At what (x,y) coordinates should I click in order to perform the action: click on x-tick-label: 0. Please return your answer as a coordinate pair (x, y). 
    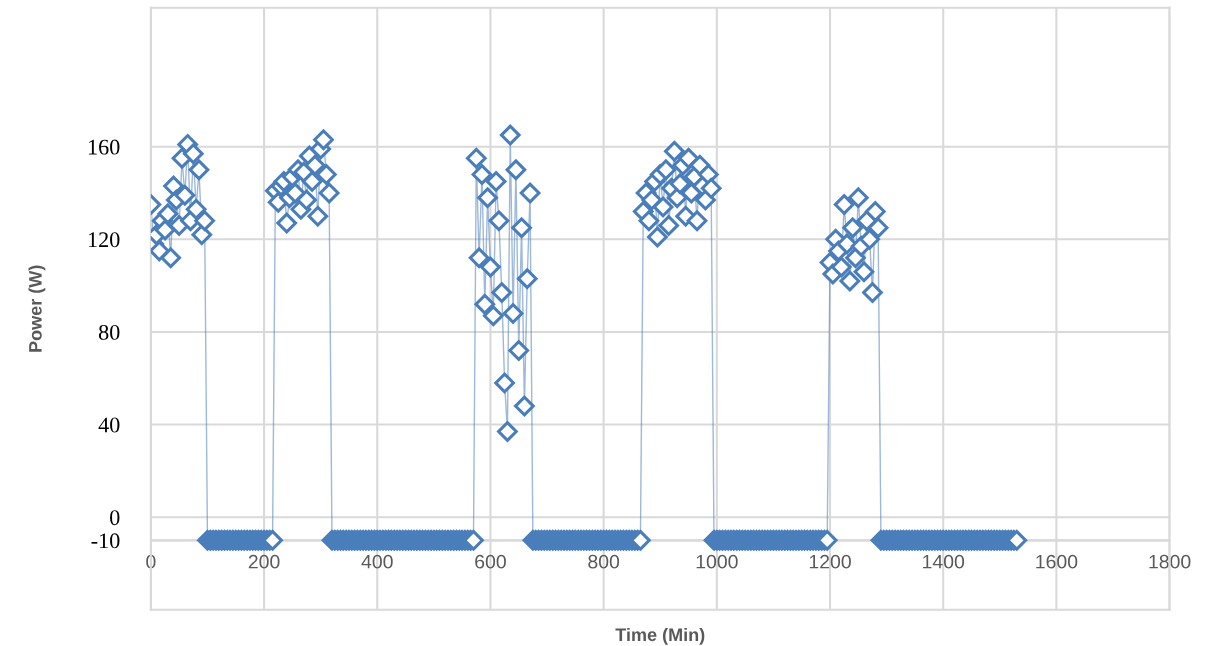
    Looking at the image, I should click on (151, 561).